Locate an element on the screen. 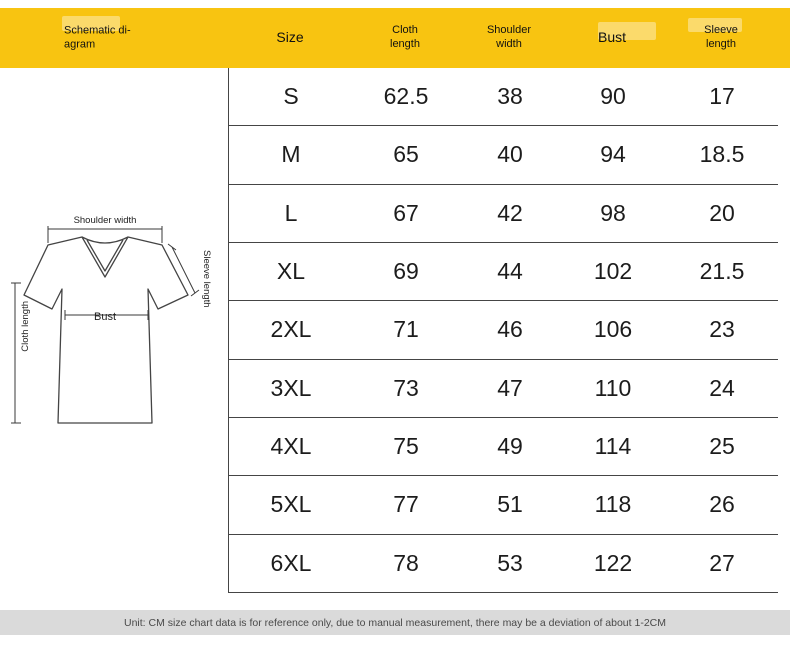  sleeve-length-label: Sleeve length is located at coordinates (206, 279).